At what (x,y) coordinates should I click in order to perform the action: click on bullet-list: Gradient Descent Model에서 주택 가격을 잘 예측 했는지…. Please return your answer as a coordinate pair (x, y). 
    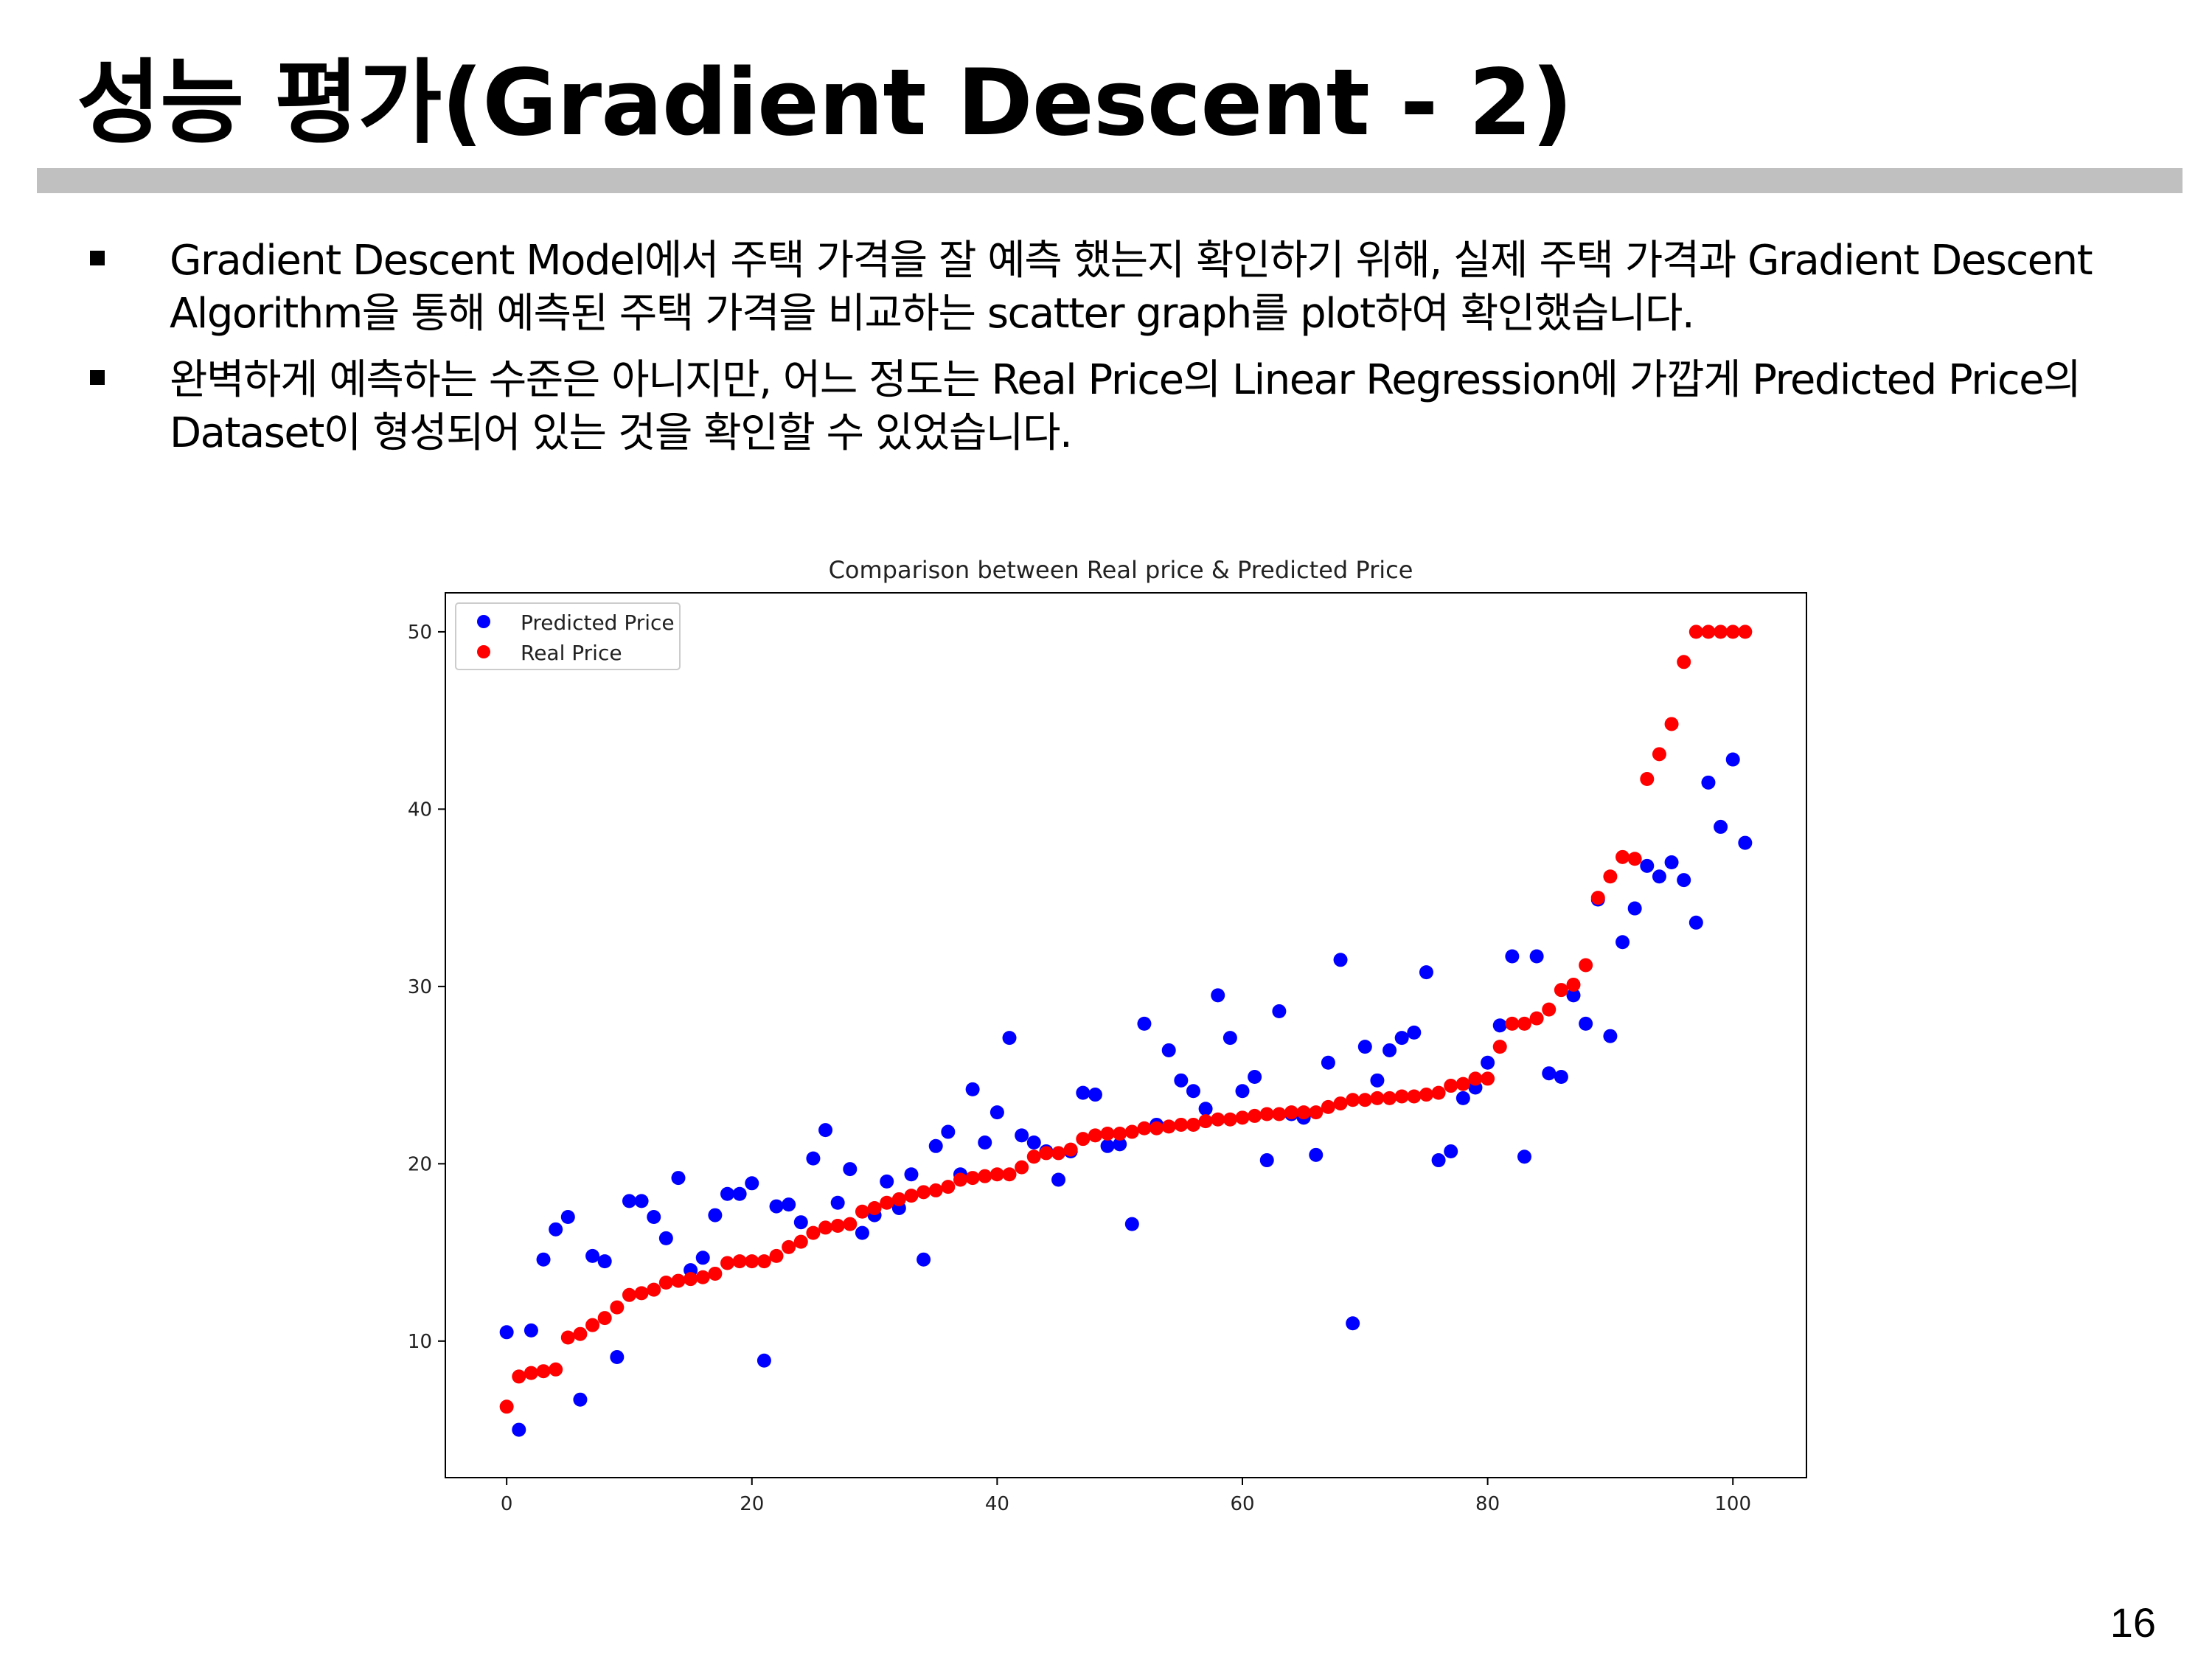
    Looking at the image, I should click on (1106, 353).